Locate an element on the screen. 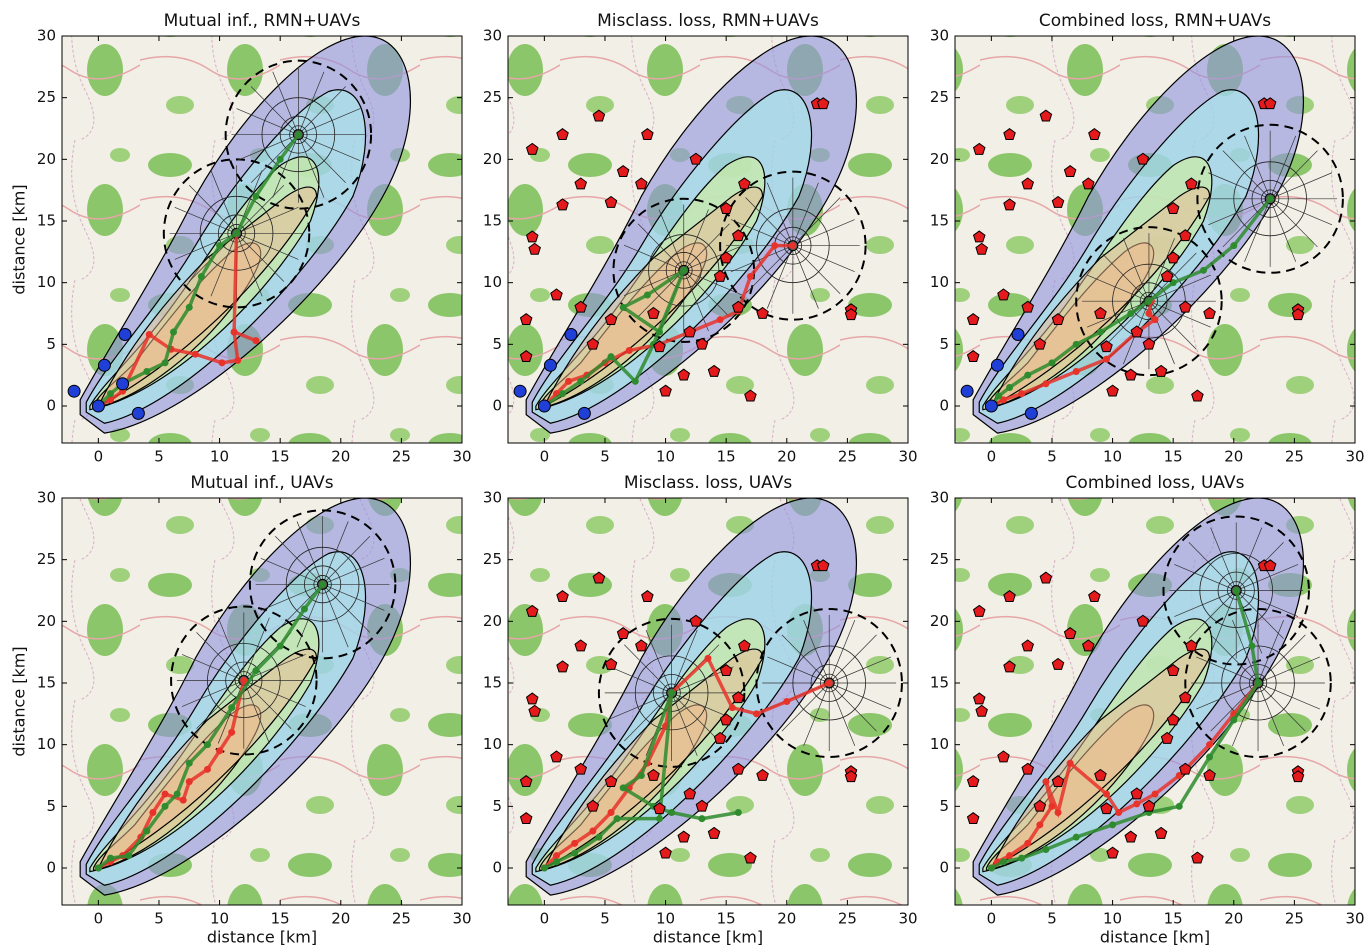 The height and width of the screenshot is (948, 1370). y-tick-label: 0 is located at coordinates (944, 406).